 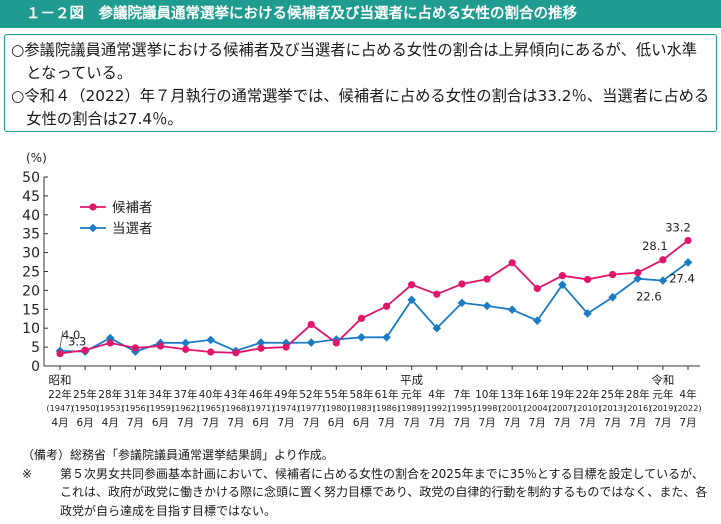 What do you see at coordinates (537, 408) in the screenshot?
I see `x-tick-label-ad: (2004)` at bounding box center [537, 408].